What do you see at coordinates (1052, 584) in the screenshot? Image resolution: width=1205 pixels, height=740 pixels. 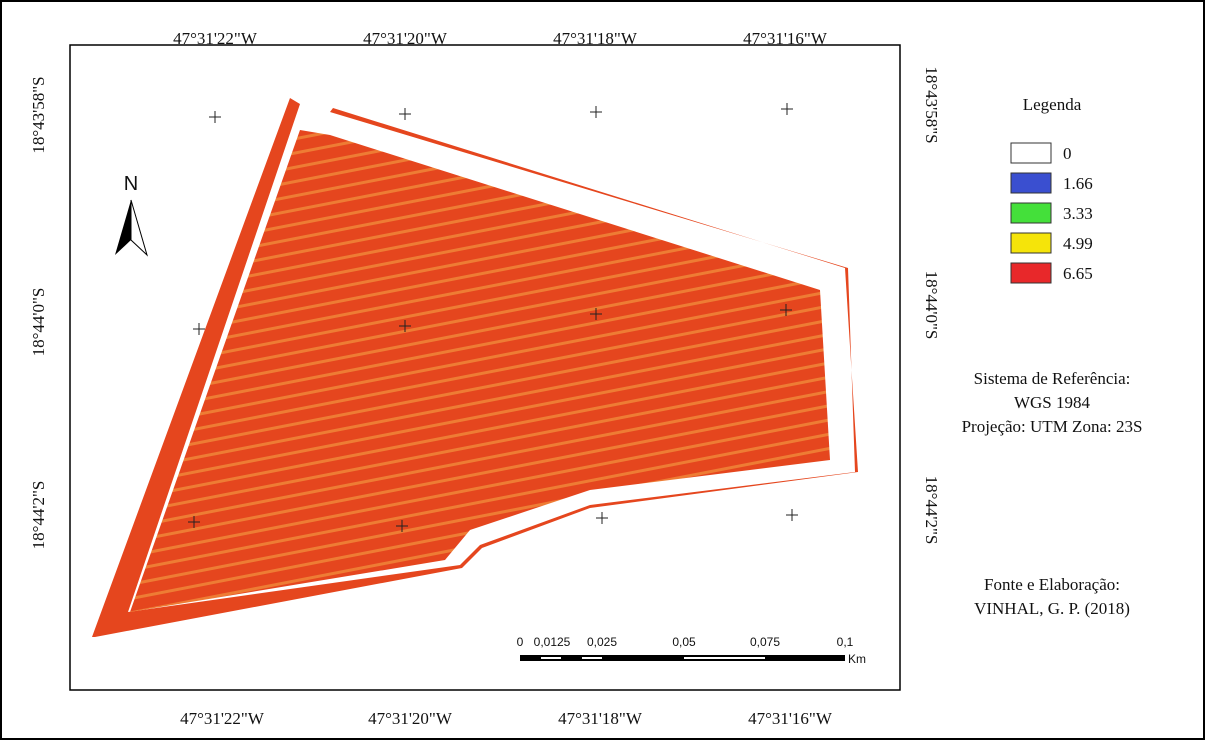 I see `source-text: Fonte e Elaboração:` at bounding box center [1052, 584].